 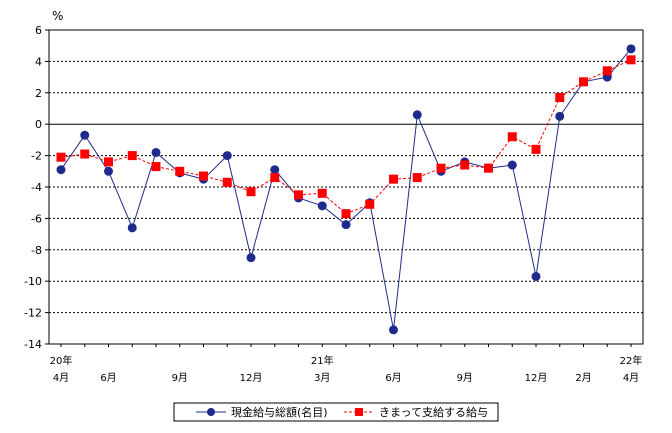 I want to click on legend-marker-regular, so click(x=359, y=412).